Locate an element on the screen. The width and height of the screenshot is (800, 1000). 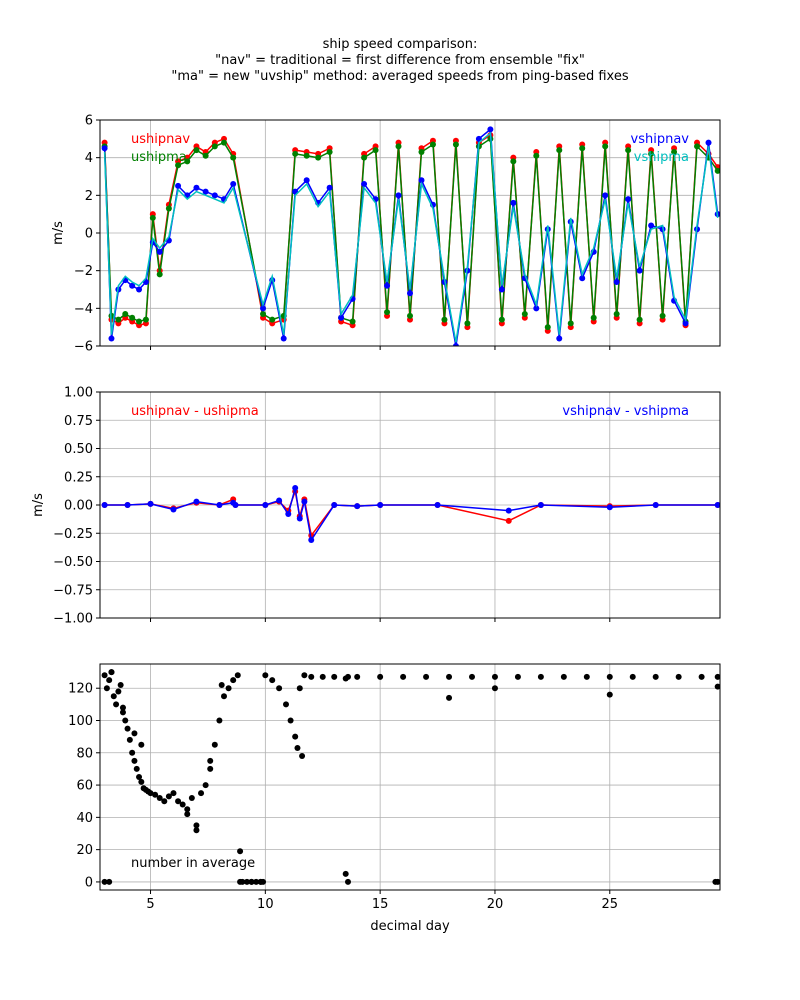
y-tick-label: 0.25 is located at coordinates (78, 477).